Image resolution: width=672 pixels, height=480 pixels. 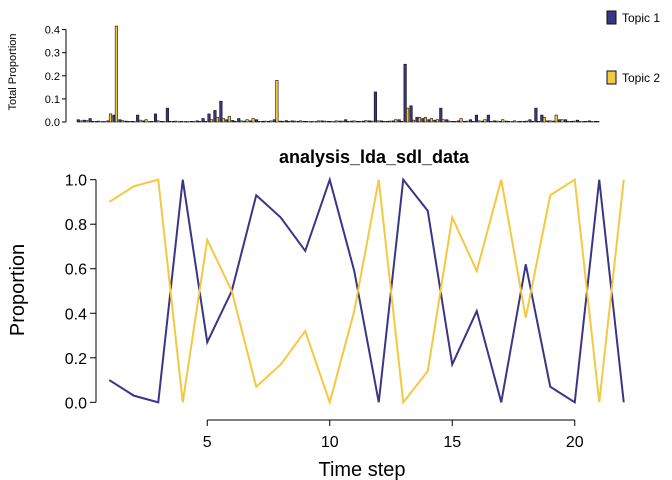 I want to click on line-x-axis-label: Time step, so click(x=361, y=469).